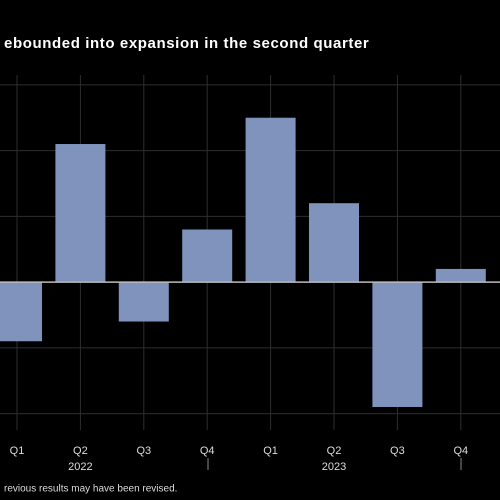 Image resolution: width=500 pixels, height=500 pixels. Describe the element at coordinates (80, 467) in the screenshot. I see `group-label: 2022` at that location.